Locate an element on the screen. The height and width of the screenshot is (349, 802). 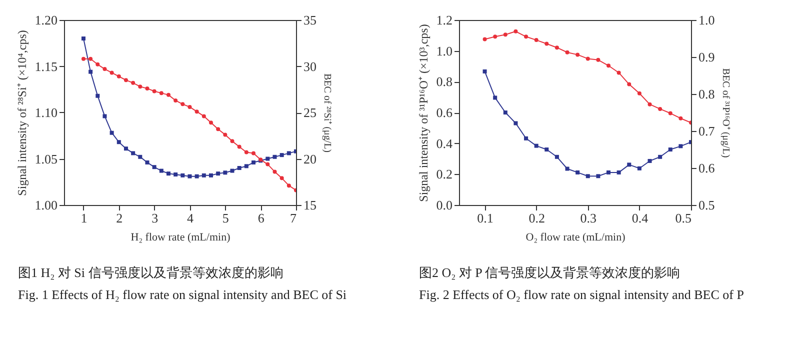
y2-tick-label: 25 is located at coordinates (310, 112).